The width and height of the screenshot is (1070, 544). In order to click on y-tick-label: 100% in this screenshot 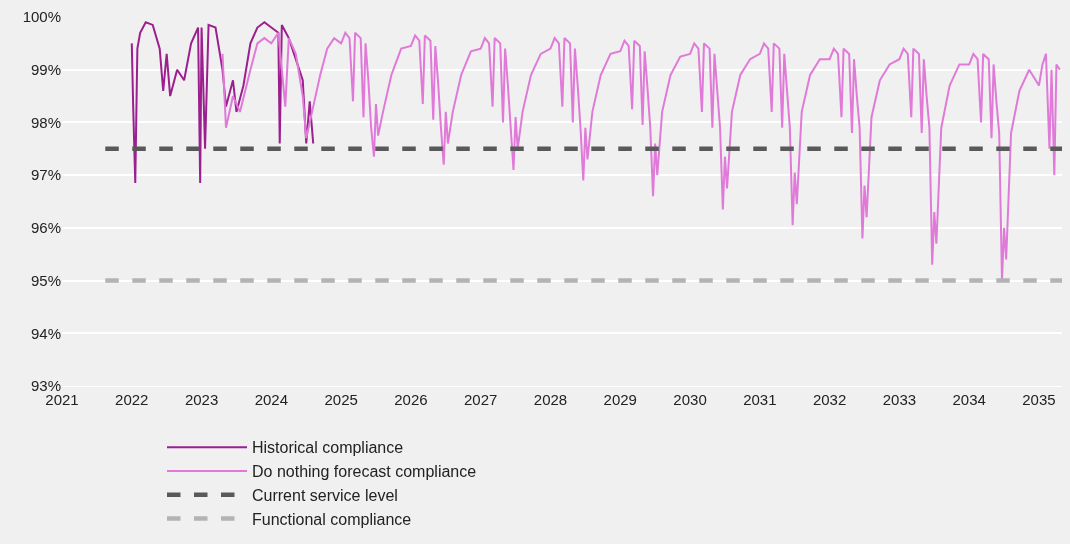, I will do `click(41, 17)`.